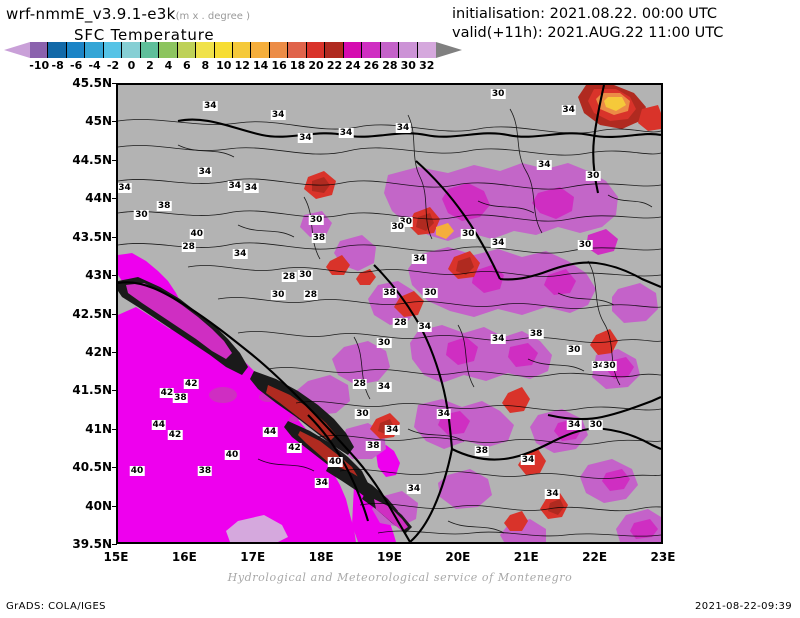 The width and height of the screenshot is (800, 618). I want to click on latitude-label-5: 43N, so click(98, 275).